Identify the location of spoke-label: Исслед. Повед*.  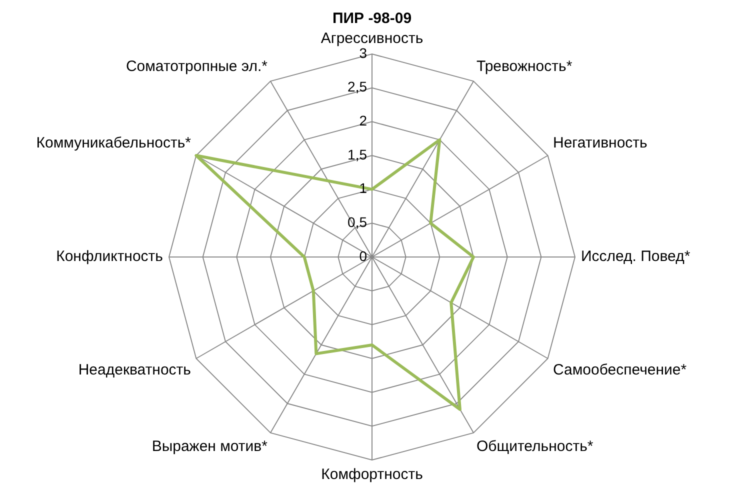
(635, 257).